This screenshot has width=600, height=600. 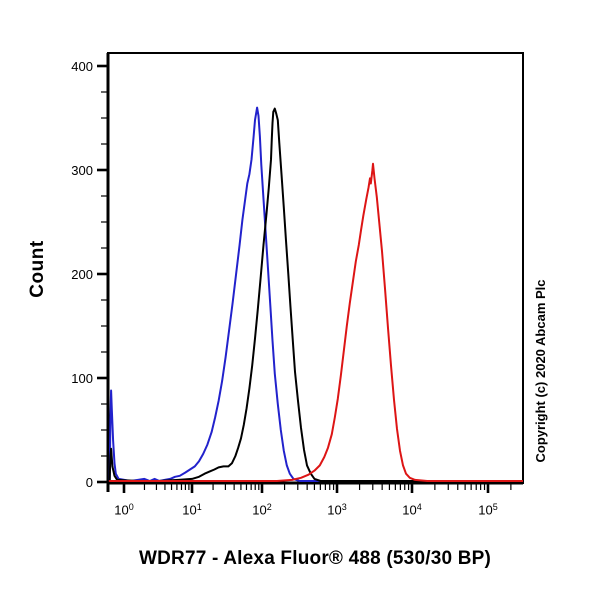 I want to click on x-tick-label: 100, so click(x=124, y=508).